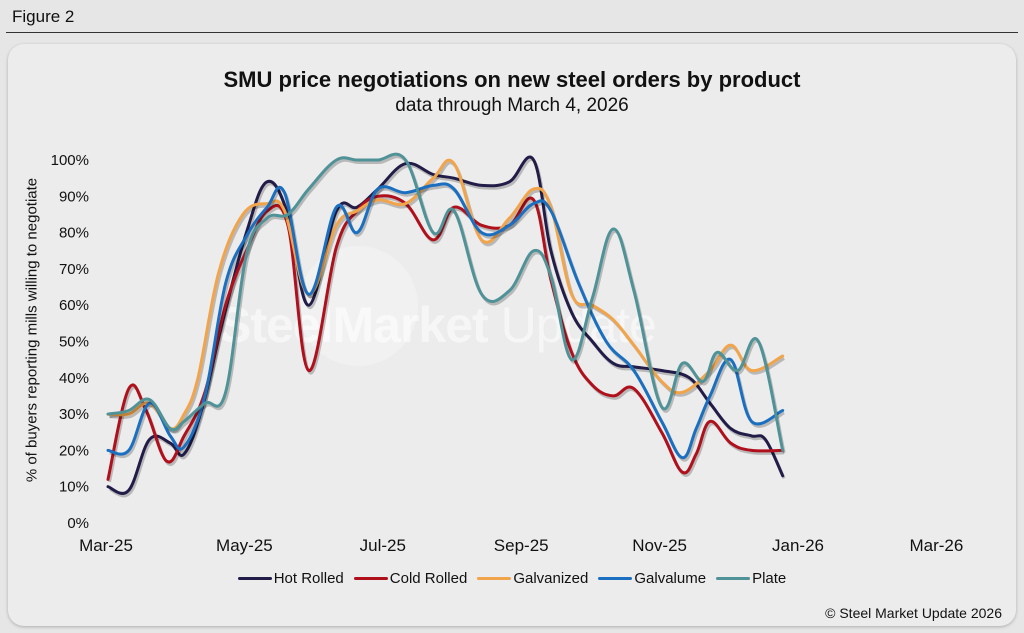 The width and height of the screenshot is (1024, 633). Describe the element at coordinates (74, 450) in the screenshot. I see `y-tick-label: 20%` at that location.